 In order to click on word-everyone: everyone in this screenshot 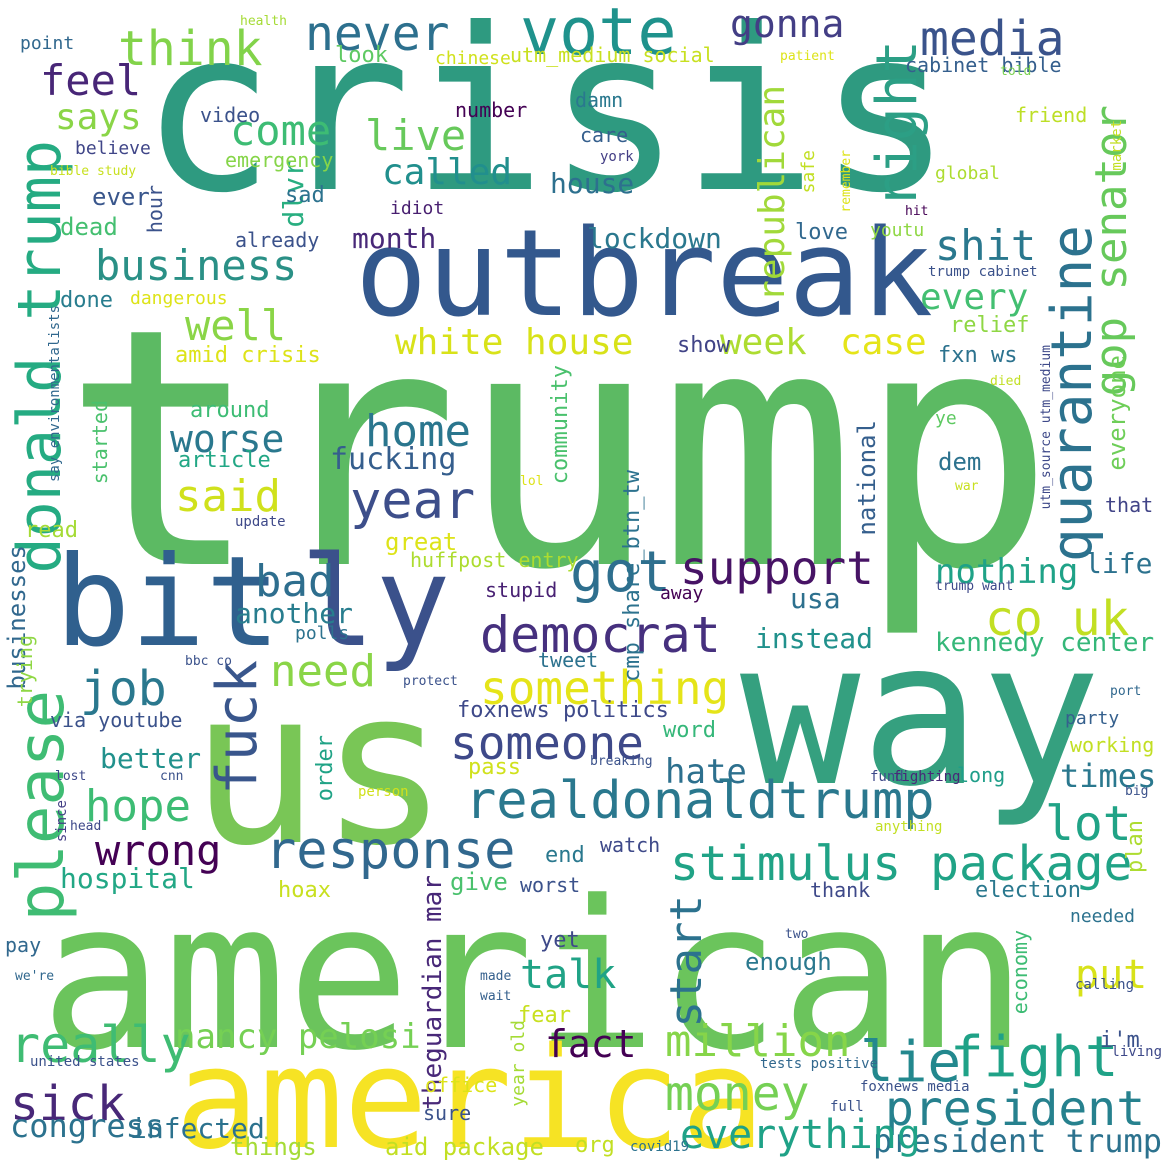, I will do `click(1117, 413)`.